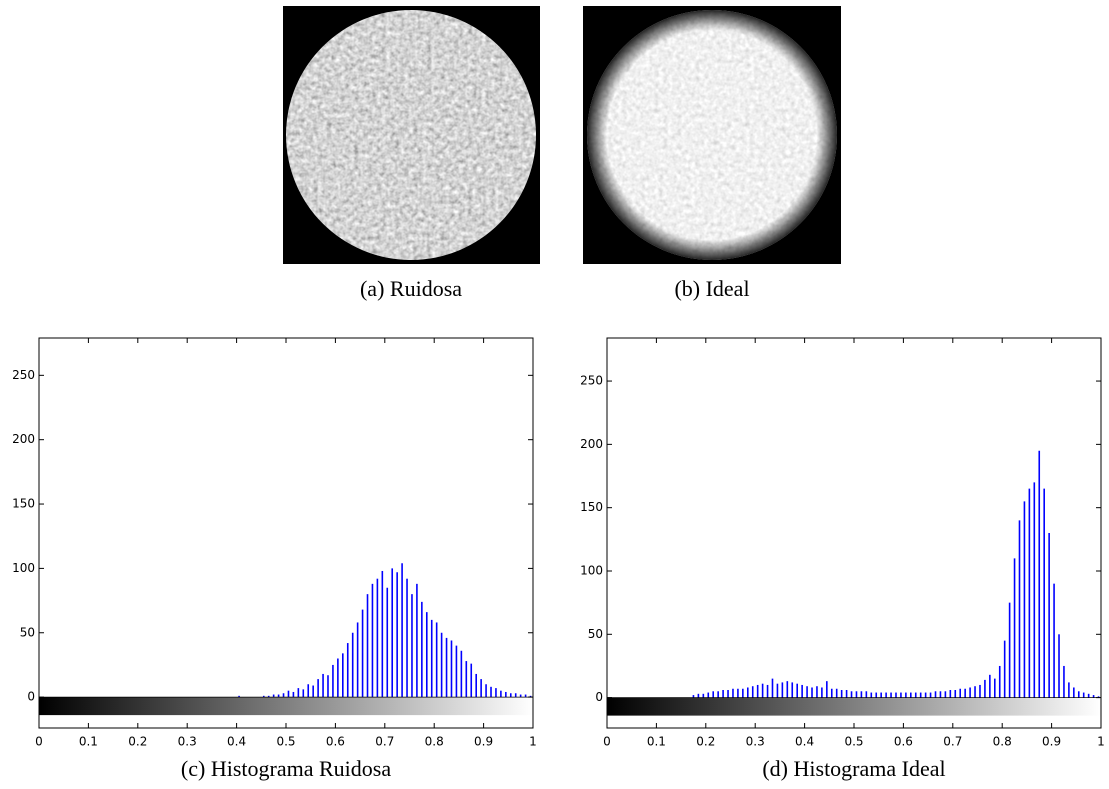 The width and height of the screenshot is (1109, 789). What do you see at coordinates (286, 768) in the screenshot?
I see `chart-caption: (c) Histograma Ruidosa` at bounding box center [286, 768].